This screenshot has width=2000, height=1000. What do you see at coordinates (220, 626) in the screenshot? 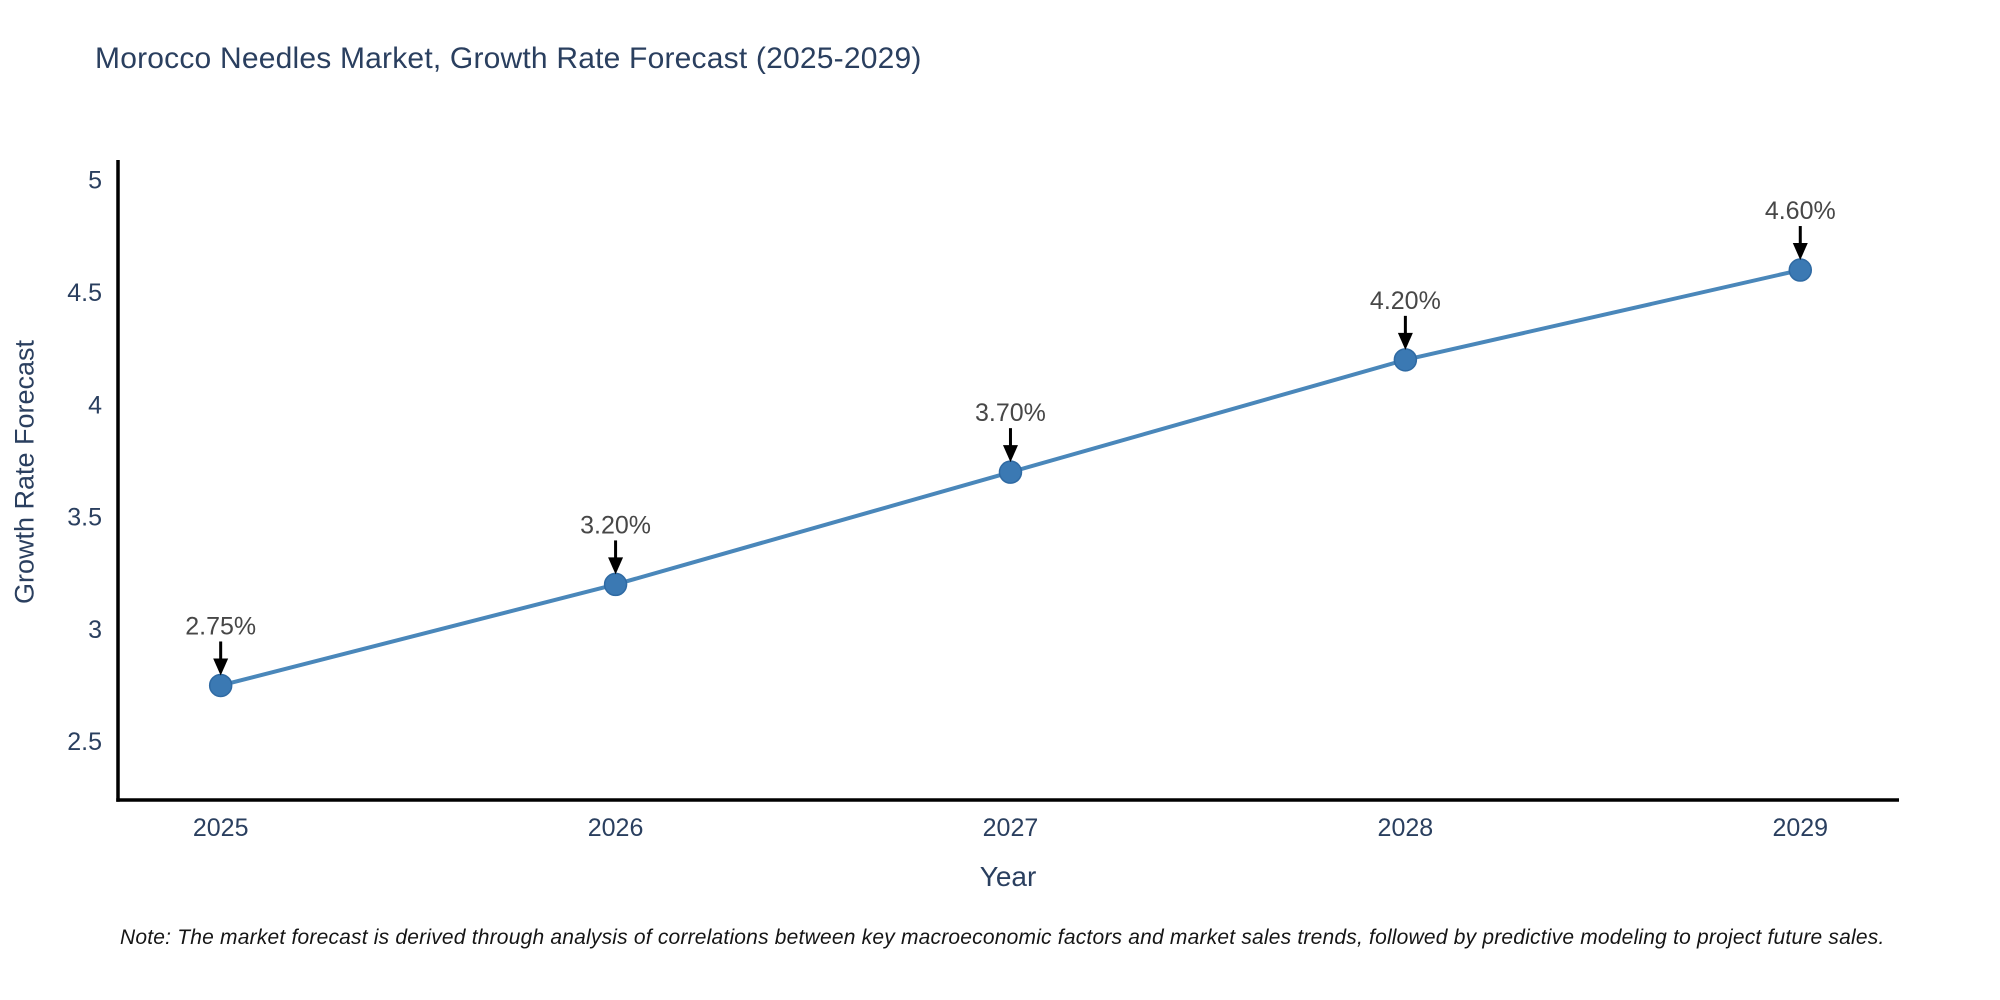
I see `point-value-label: 2.75%` at bounding box center [220, 626].